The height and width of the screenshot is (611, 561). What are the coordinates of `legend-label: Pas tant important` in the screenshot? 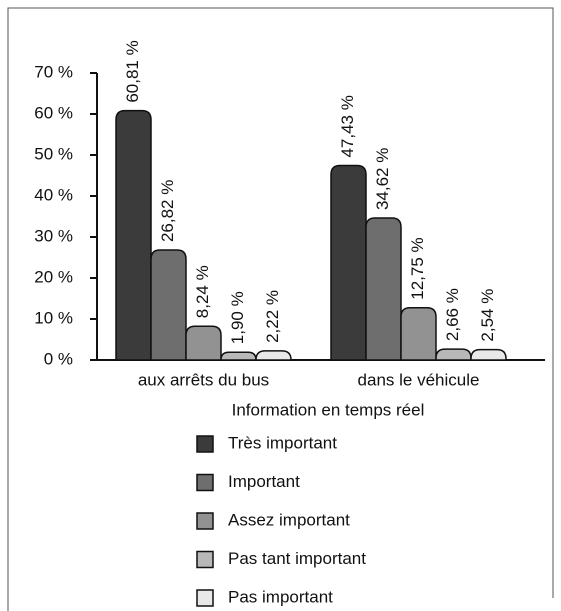 It's located at (297, 558).